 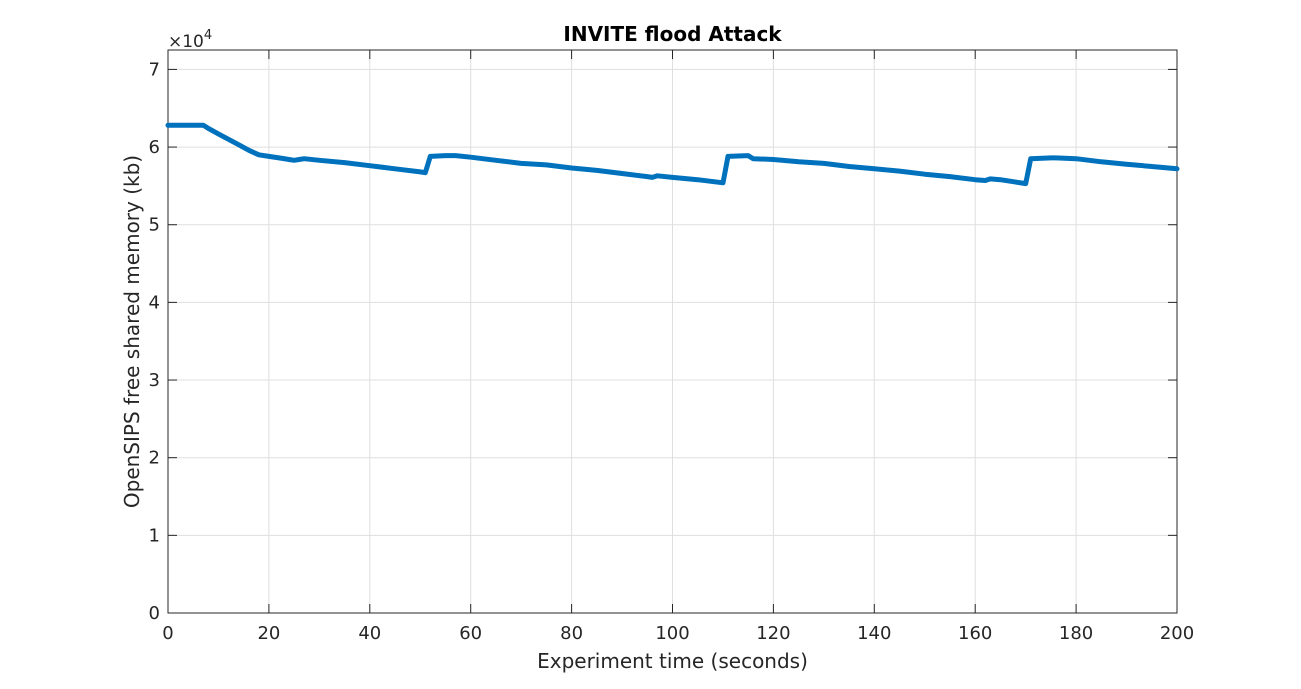 What do you see at coordinates (154, 69) in the screenshot?
I see `y-tick-label: 7` at bounding box center [154, 69].